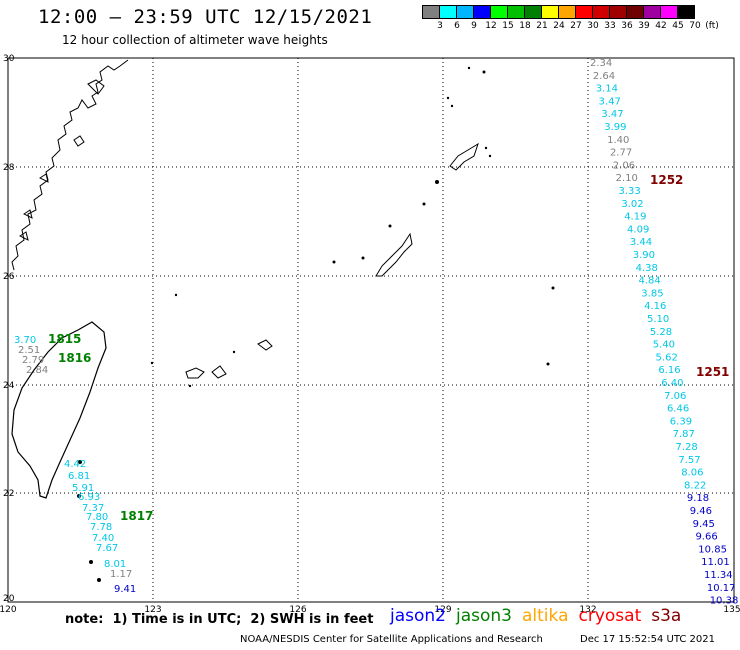 This screenshot has height=650, width=740. I want to click on swh-value: 9.41, so click(125, 589).